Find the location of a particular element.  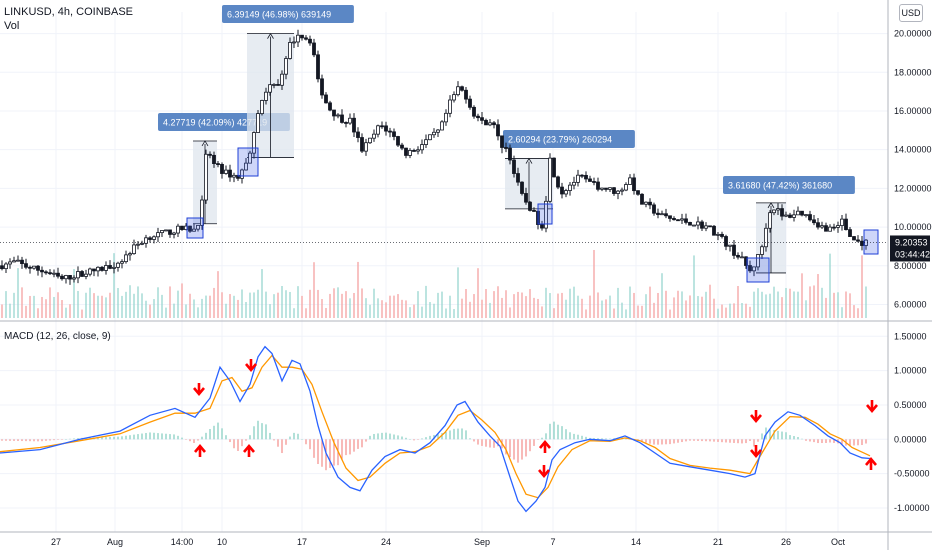

time-tick-label-4: 17 is located at coordinates (302, 542).